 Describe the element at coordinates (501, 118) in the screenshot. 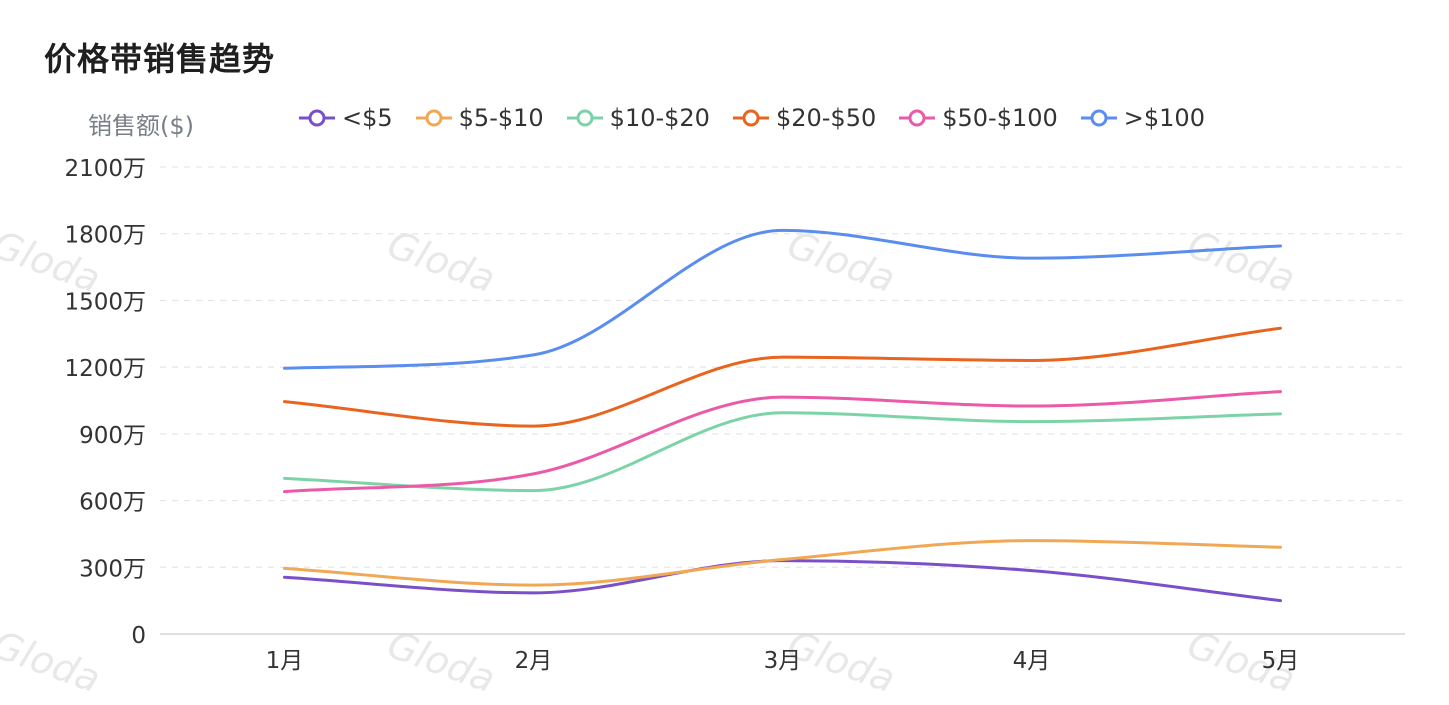

I see `legend-label: $5-$10` at that location.